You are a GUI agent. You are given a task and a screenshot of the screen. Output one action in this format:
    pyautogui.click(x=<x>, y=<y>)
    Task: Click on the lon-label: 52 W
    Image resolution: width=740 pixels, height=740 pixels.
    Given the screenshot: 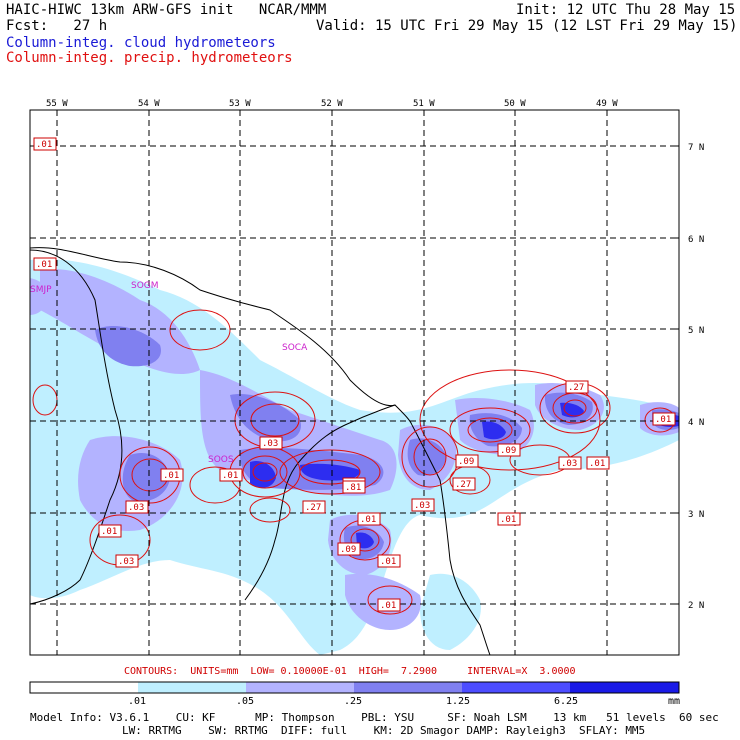 What is the action you would take?
    pyautogui.click(x=332, y=104)
    